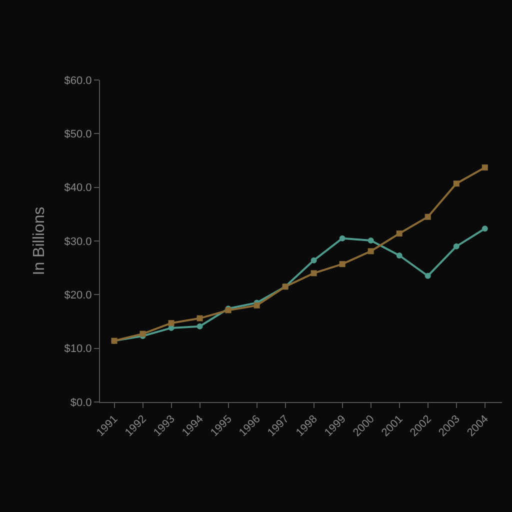 This screenshot has height=512, width=512. Describe the element at coordinates (78, 80) in the screenshot. I see `y-tick-label: $60.0` at that location.